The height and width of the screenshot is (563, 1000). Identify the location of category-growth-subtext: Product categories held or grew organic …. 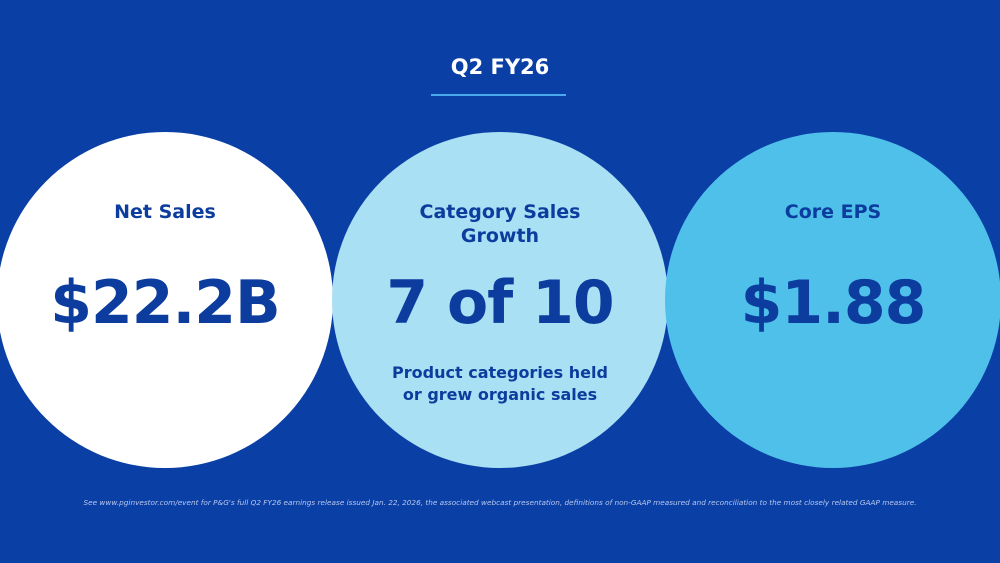
(500, 384).